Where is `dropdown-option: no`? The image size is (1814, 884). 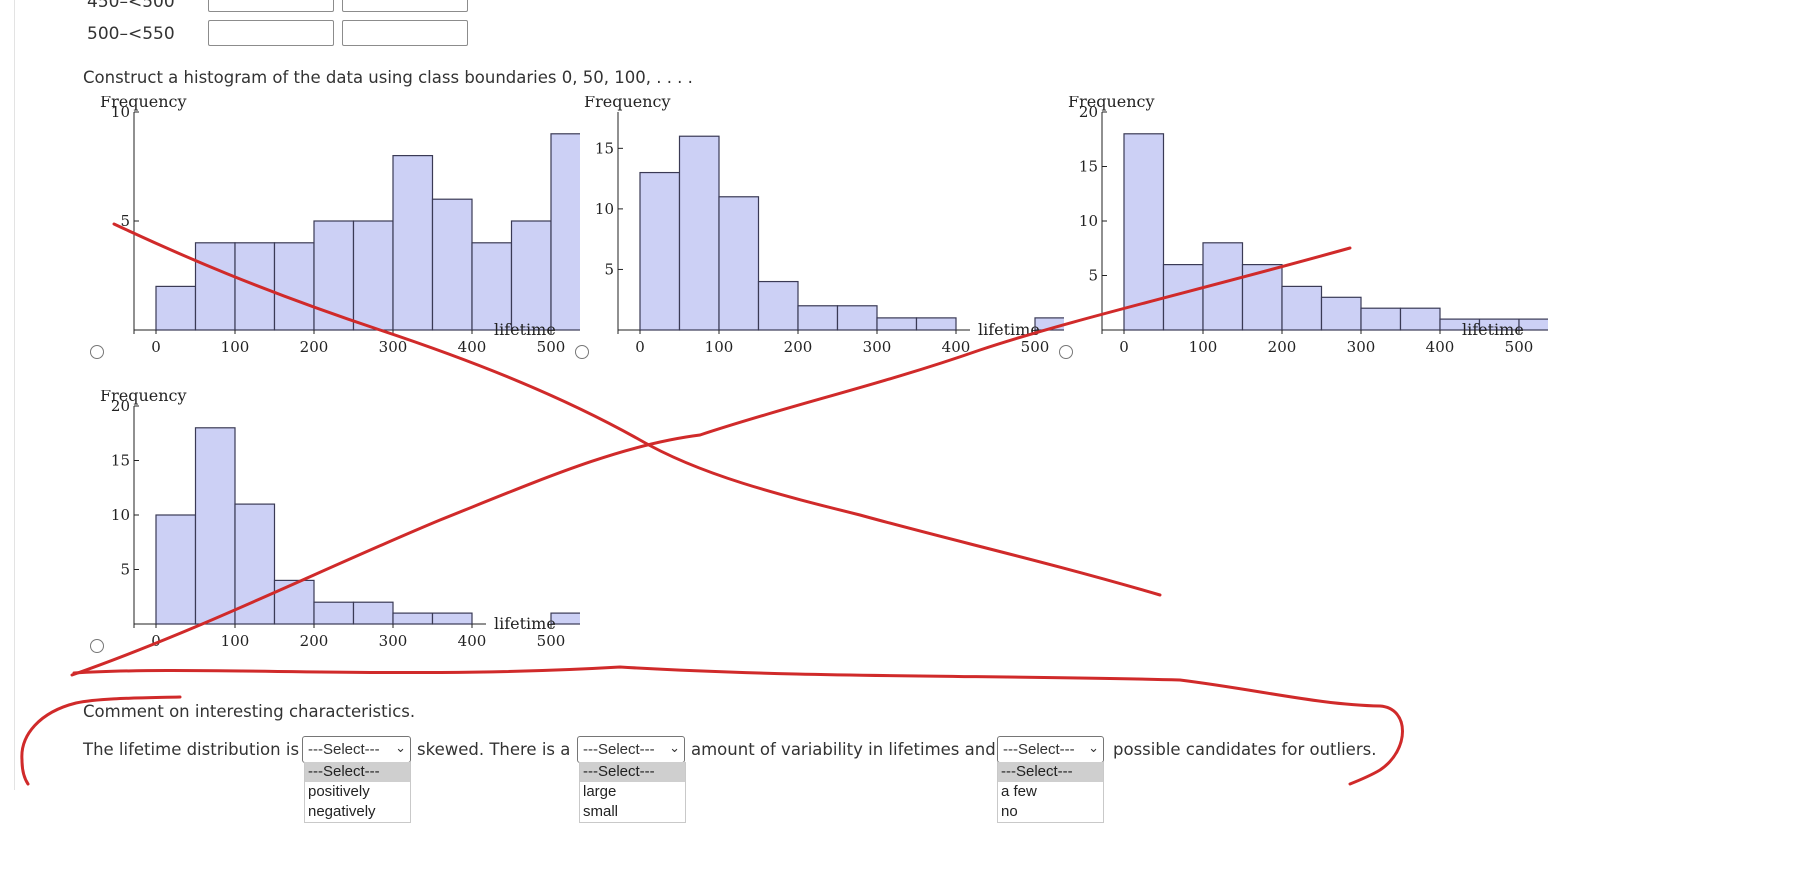 dropdown-option: no is located at coordinates (1009, 811).